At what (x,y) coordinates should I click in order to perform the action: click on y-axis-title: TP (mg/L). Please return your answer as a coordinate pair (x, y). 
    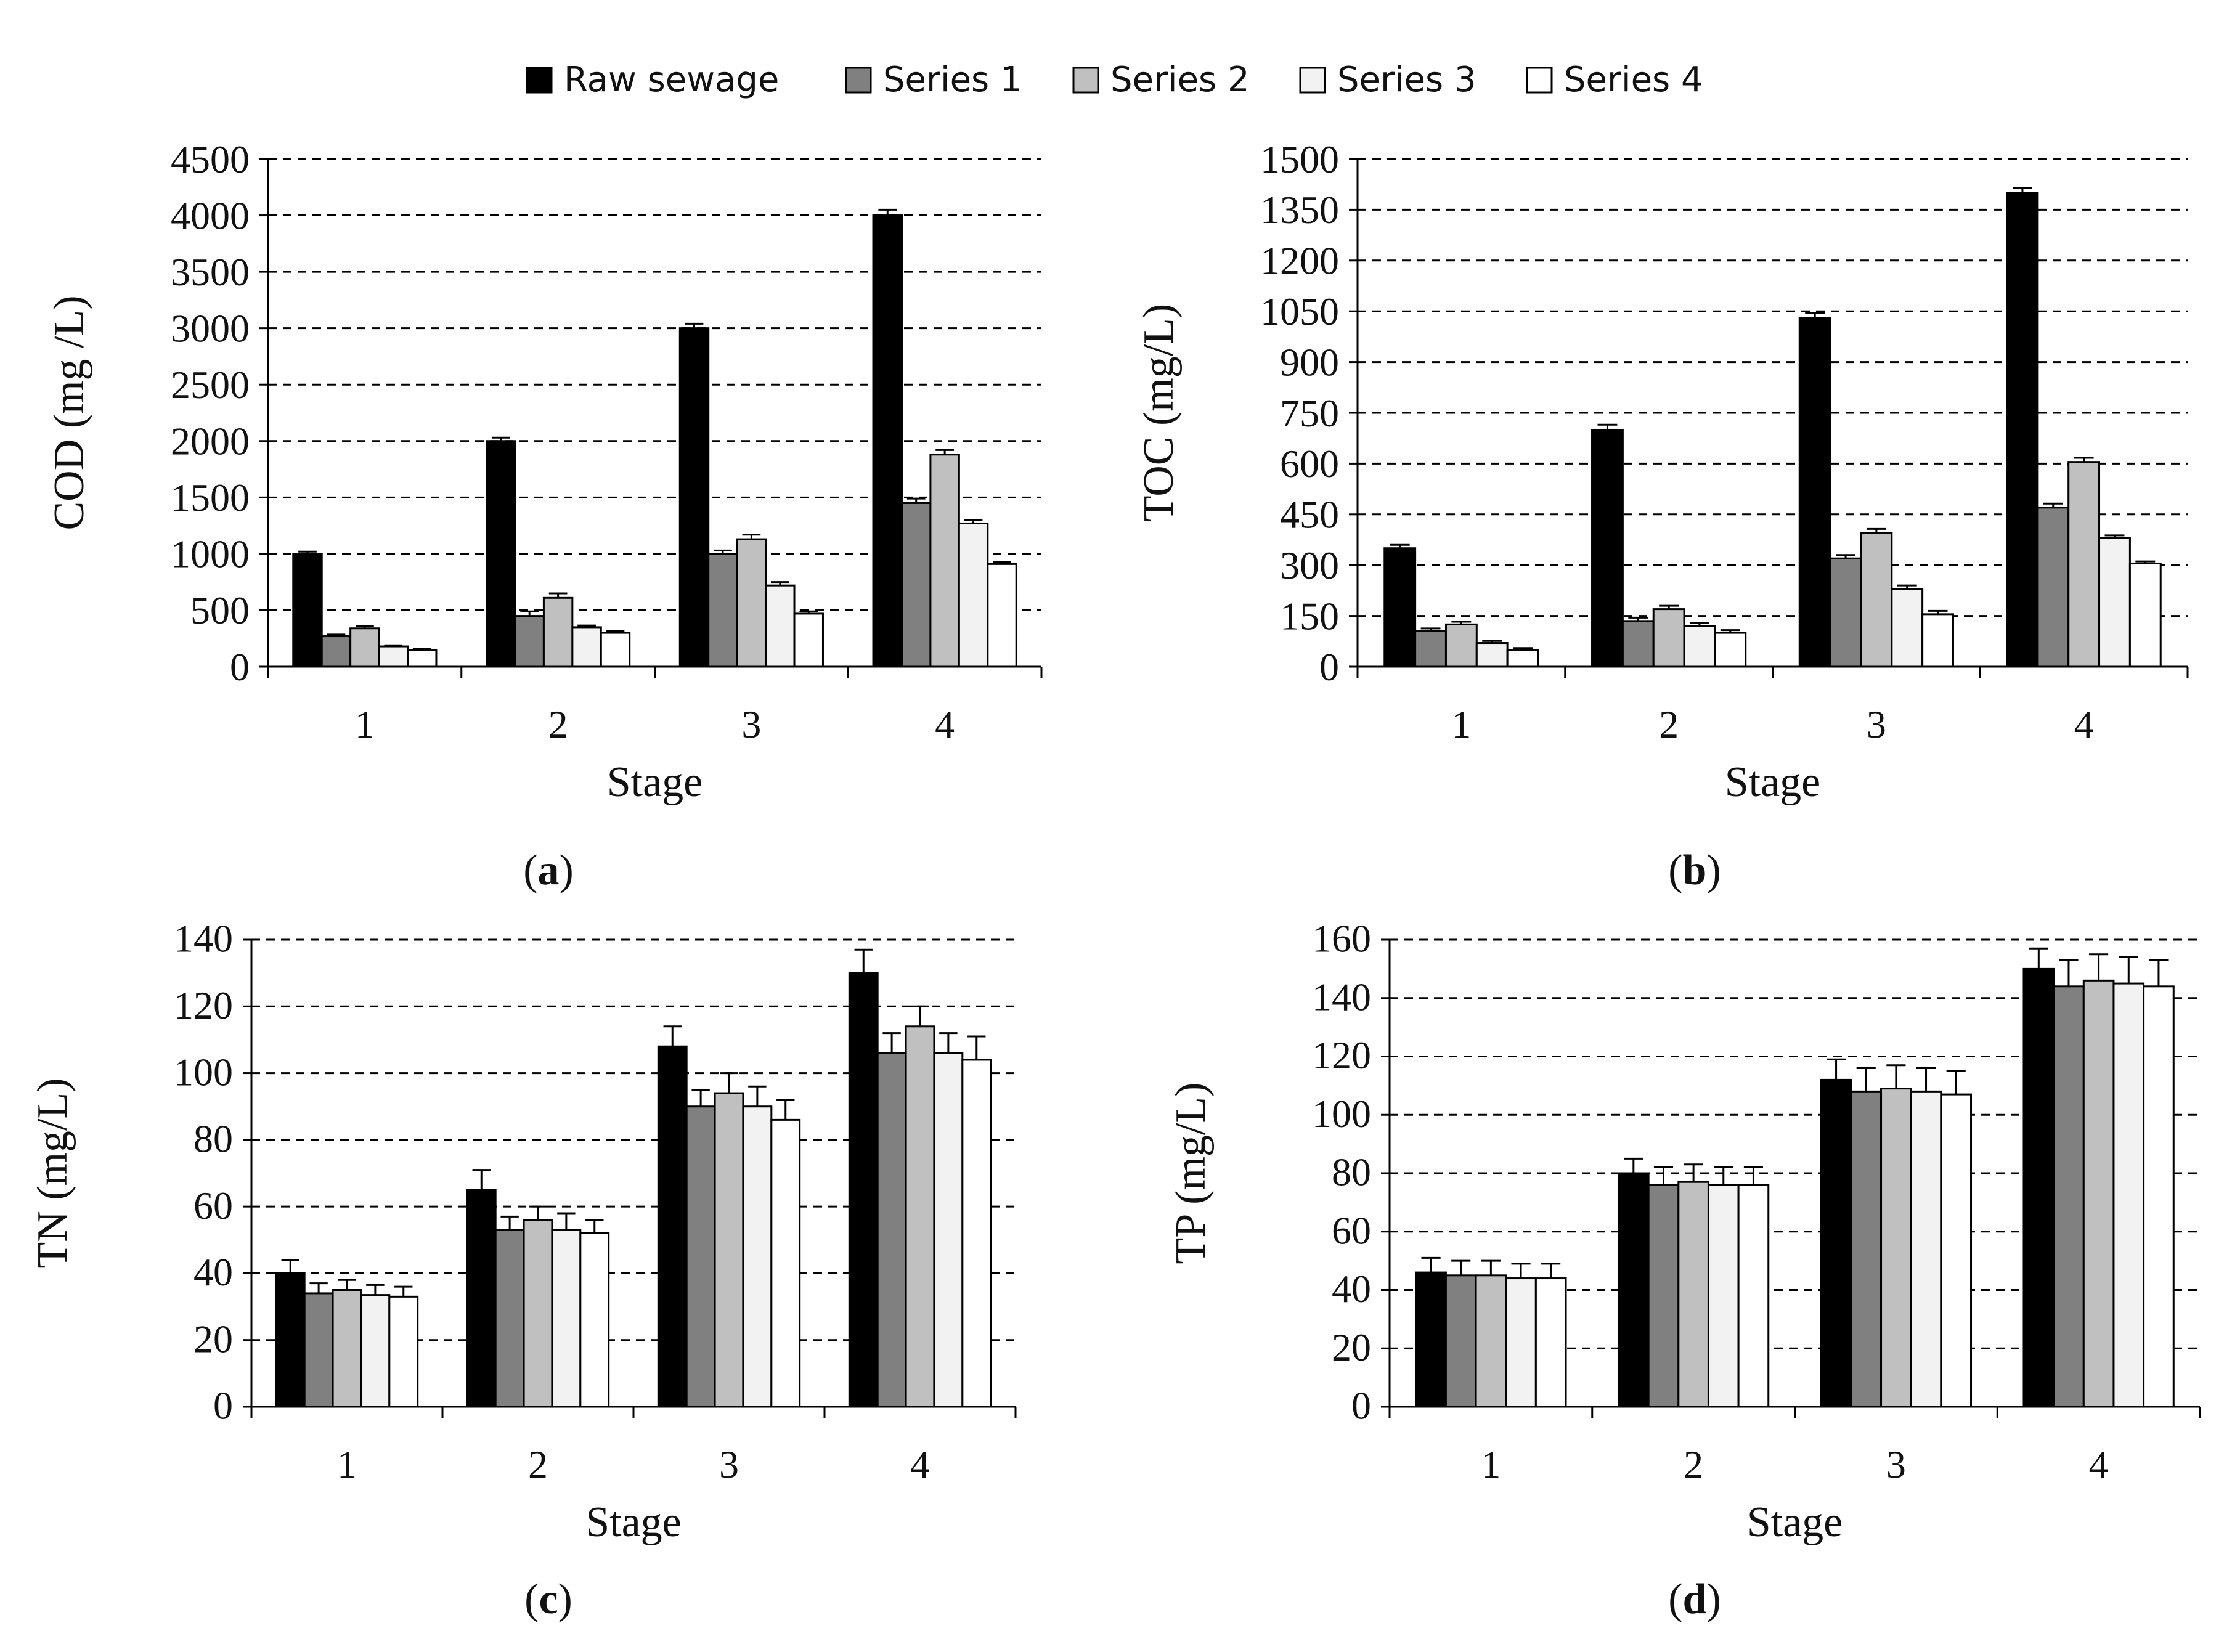
    Looking at the image, I should click on (1191, 1173).